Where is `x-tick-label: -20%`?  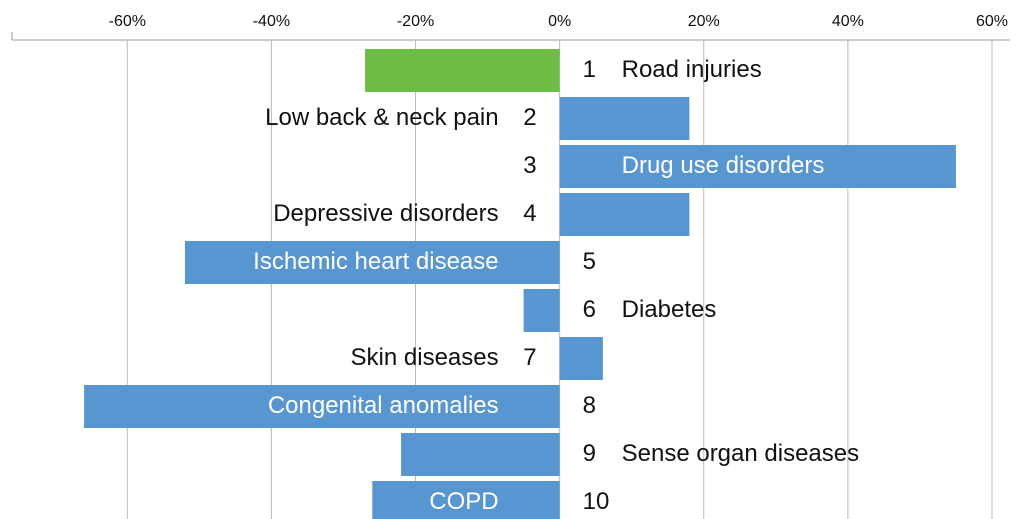
x-tick-label: -20% is located at coordinates (415, 21).